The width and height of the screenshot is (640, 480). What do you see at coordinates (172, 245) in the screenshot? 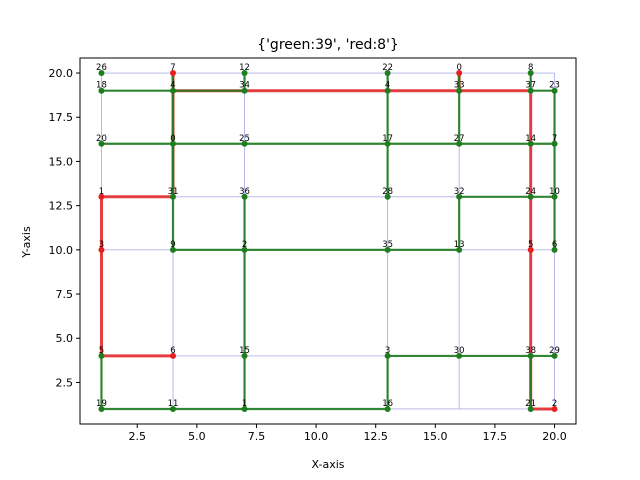
I see `node-label: 9` at bounding box center [172, 245].